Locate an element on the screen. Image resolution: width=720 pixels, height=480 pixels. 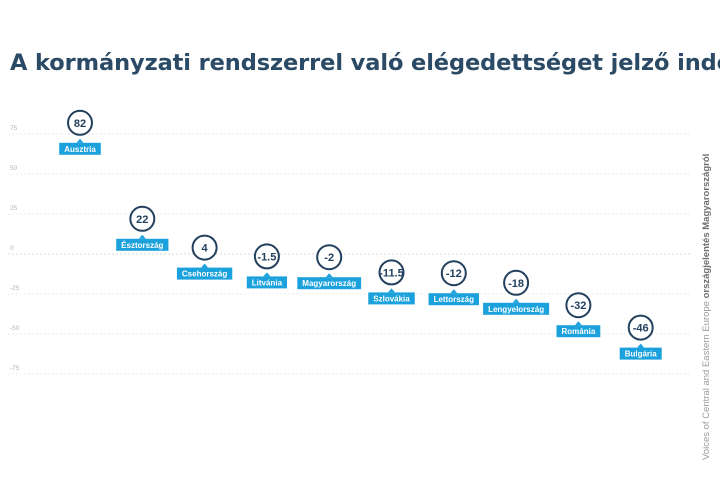
data-point: 82 Ausztria is located at coordinates (80, 132).